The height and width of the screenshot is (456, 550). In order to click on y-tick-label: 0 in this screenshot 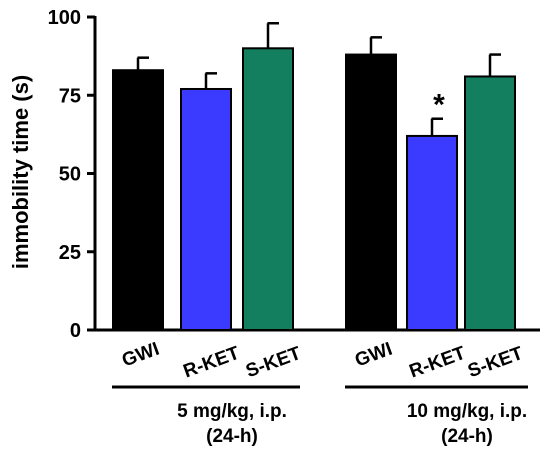, I will do `click(75, 331)`.